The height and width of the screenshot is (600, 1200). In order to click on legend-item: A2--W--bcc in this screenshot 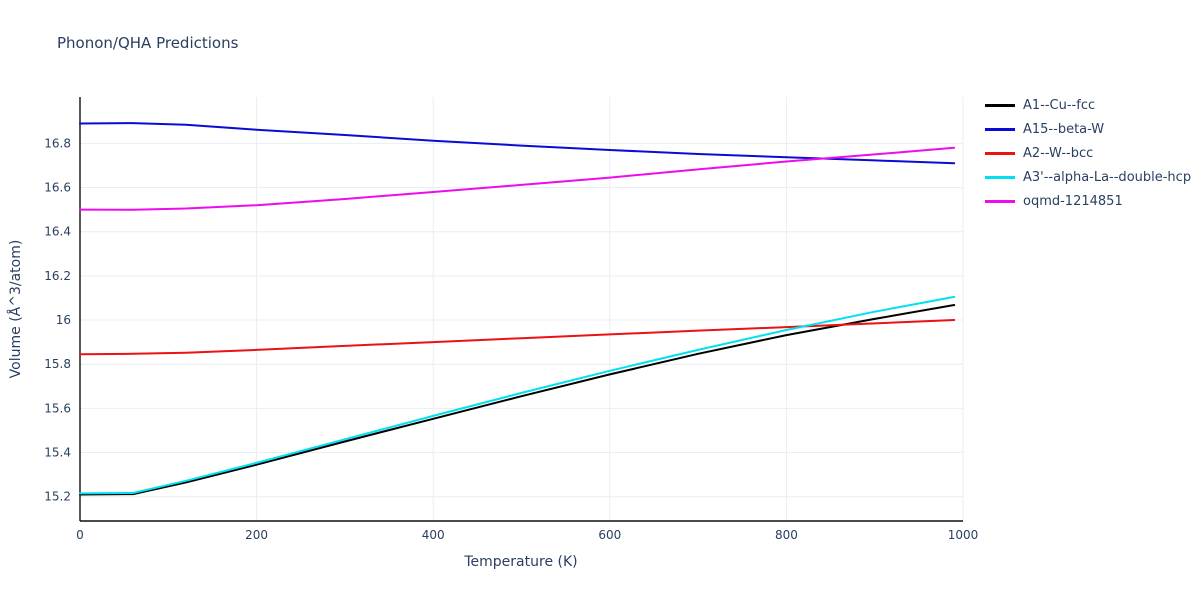, I will do `click(1088, 153)`.